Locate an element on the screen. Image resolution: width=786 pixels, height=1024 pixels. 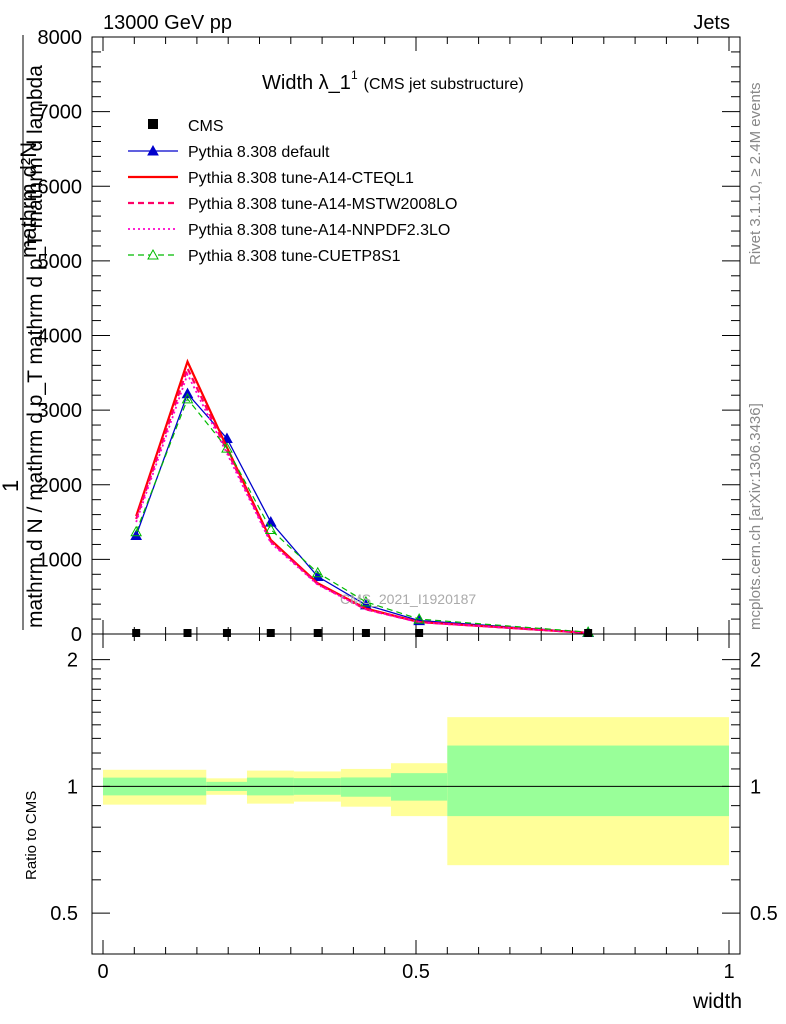
legend-label-a14_cteql1: Pythia 8.308 tune-A14-CTEQL1 is located at coordinates (301, 178).